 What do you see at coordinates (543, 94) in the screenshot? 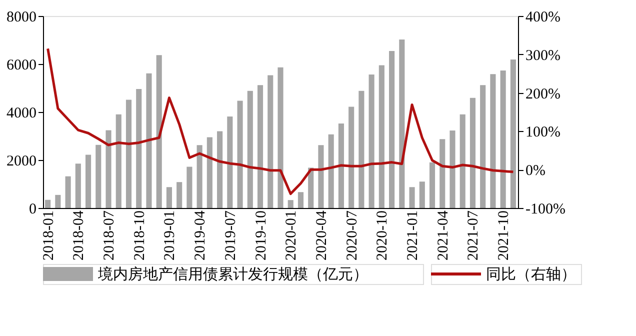
I see `y2-tick-label: 200%` at bounding box center [543, 94].